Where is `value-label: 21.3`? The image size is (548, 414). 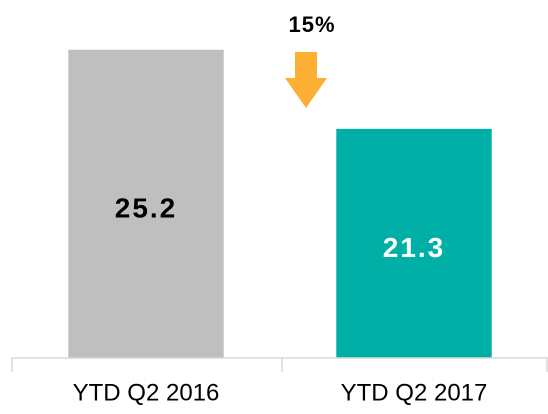
value-label: 21.3 is located at coordinates (414, 247).